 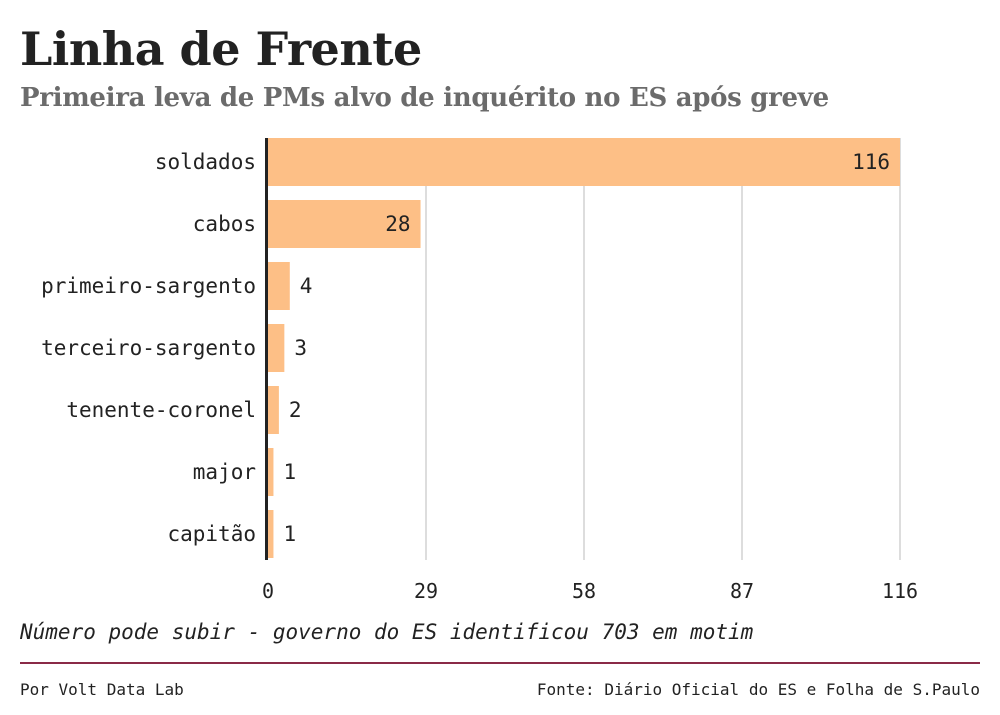 What do you see at coordinates (500, 663) in the screenshot?
I see `footer-divider` at bounding box center [500, 663].